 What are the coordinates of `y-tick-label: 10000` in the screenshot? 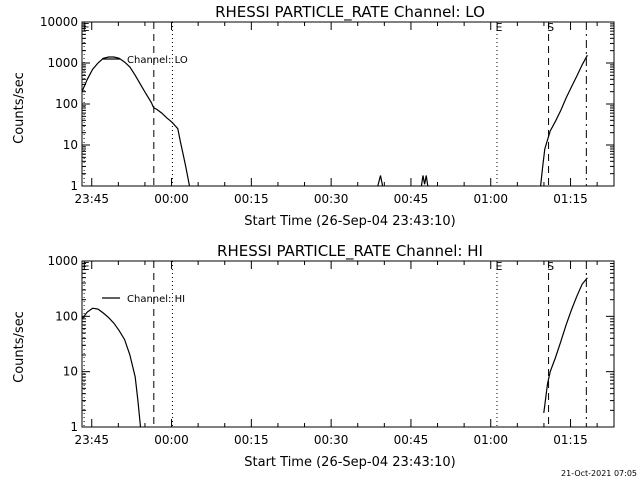 It's located at (59, 22).